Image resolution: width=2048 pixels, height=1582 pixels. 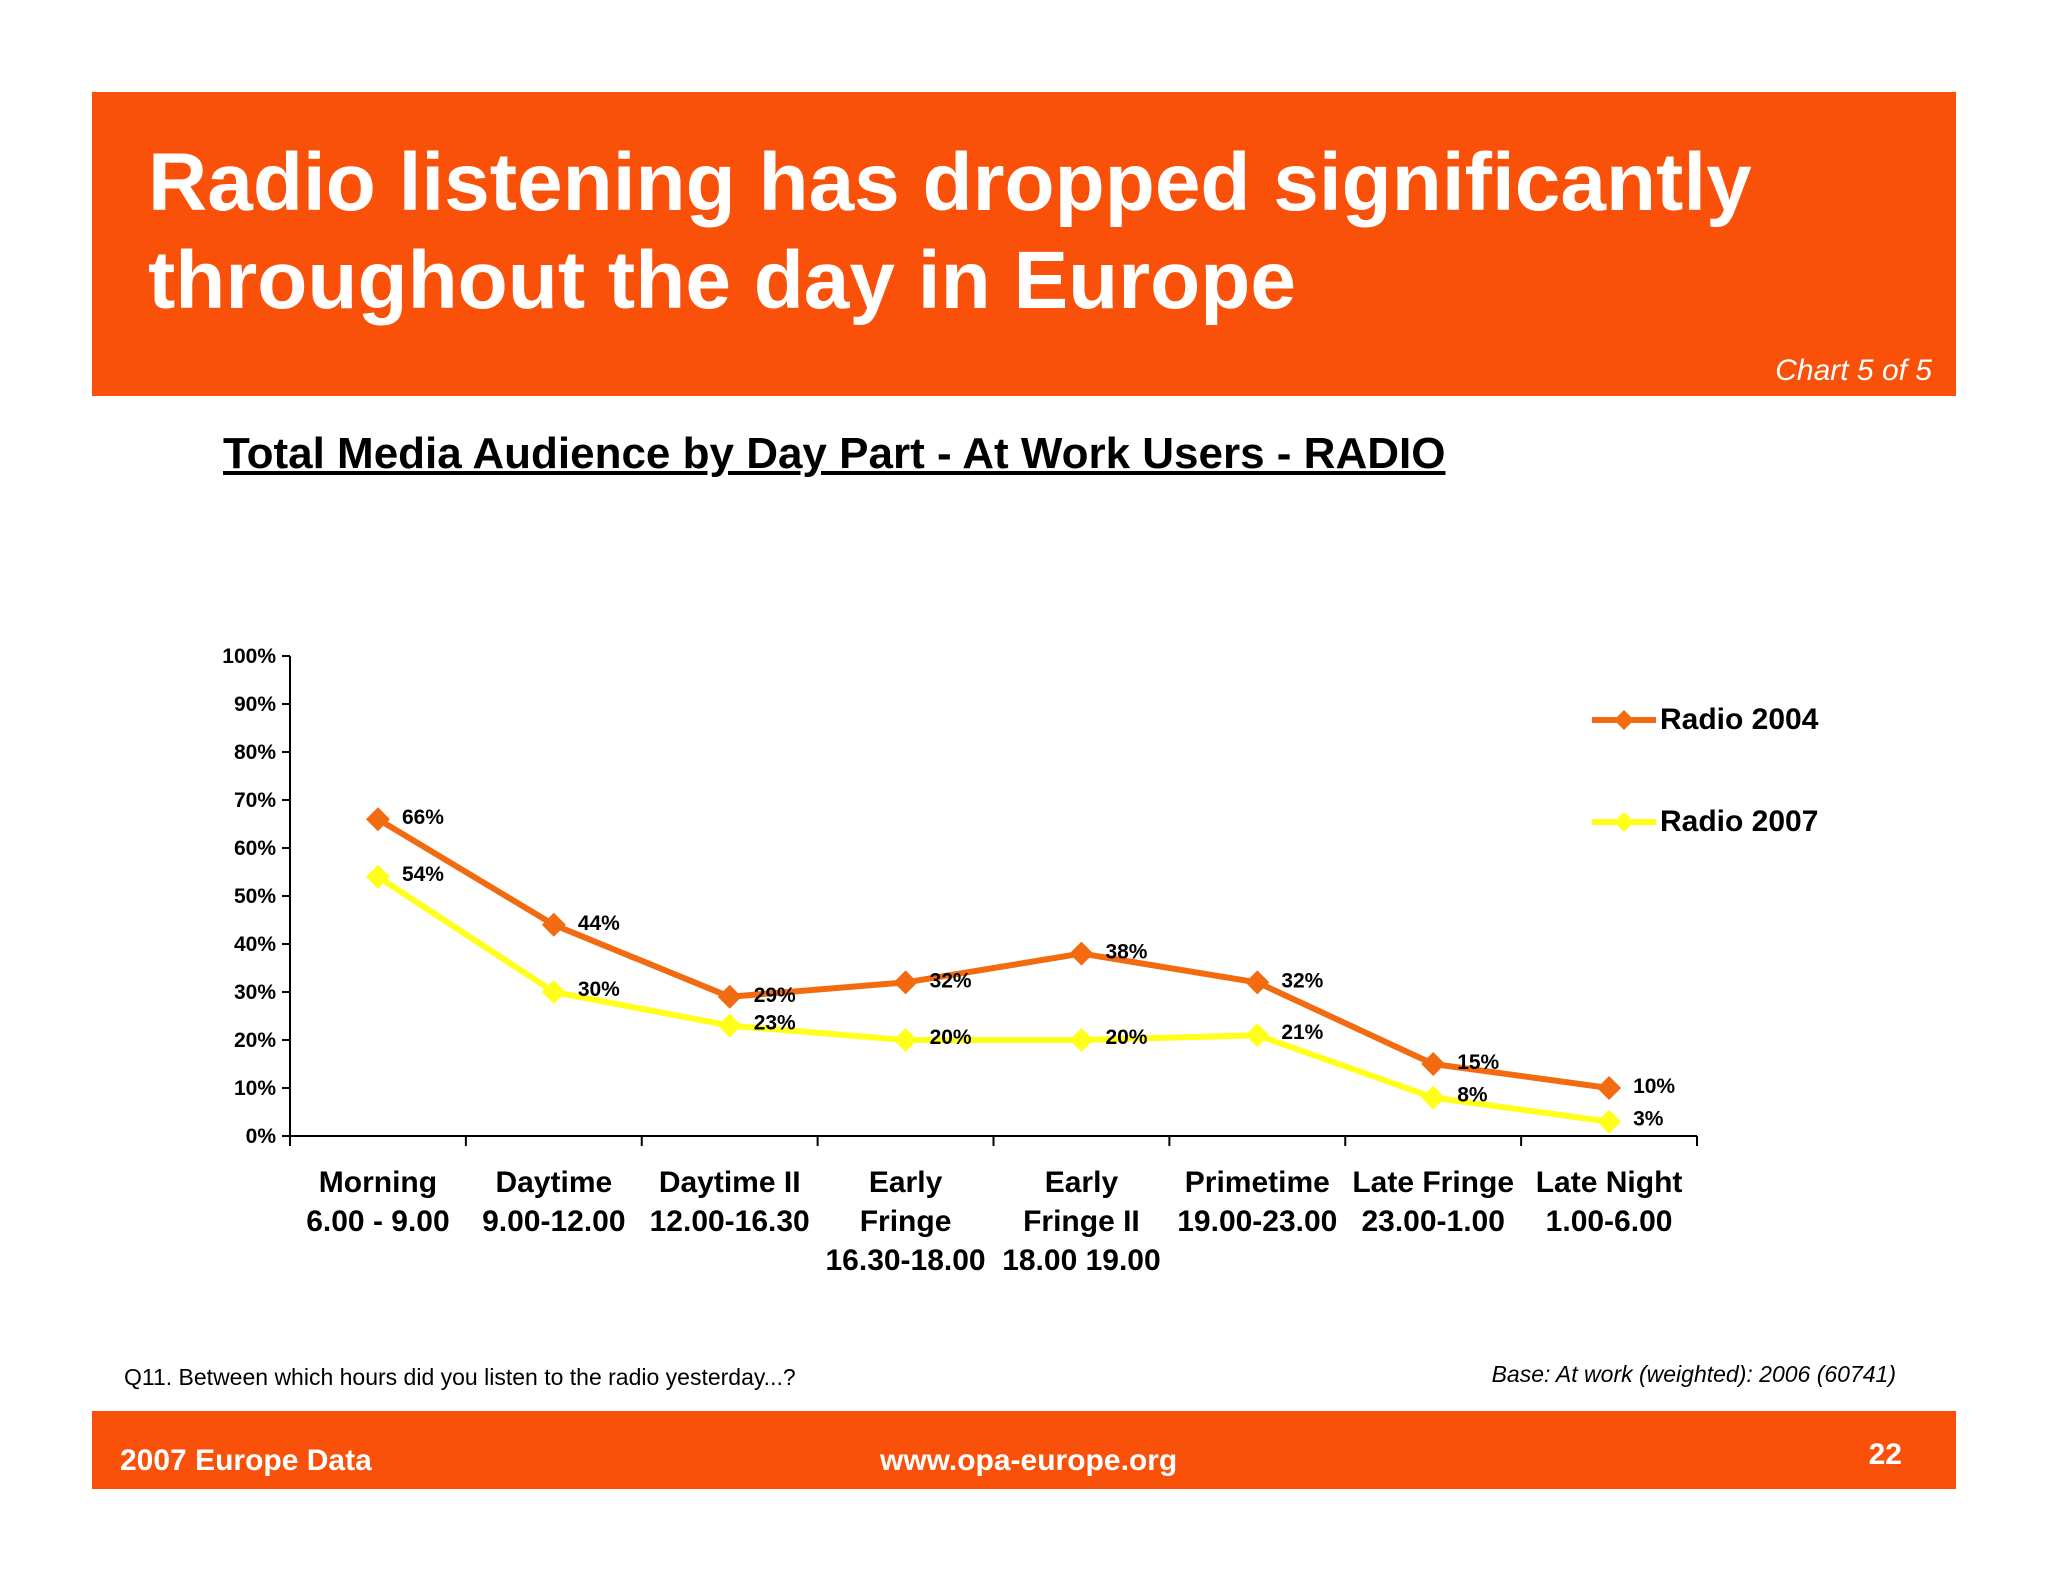 I want to click on x-category-label: Late Fringe 23.00-1.00, so click(x=1433, y=1202).